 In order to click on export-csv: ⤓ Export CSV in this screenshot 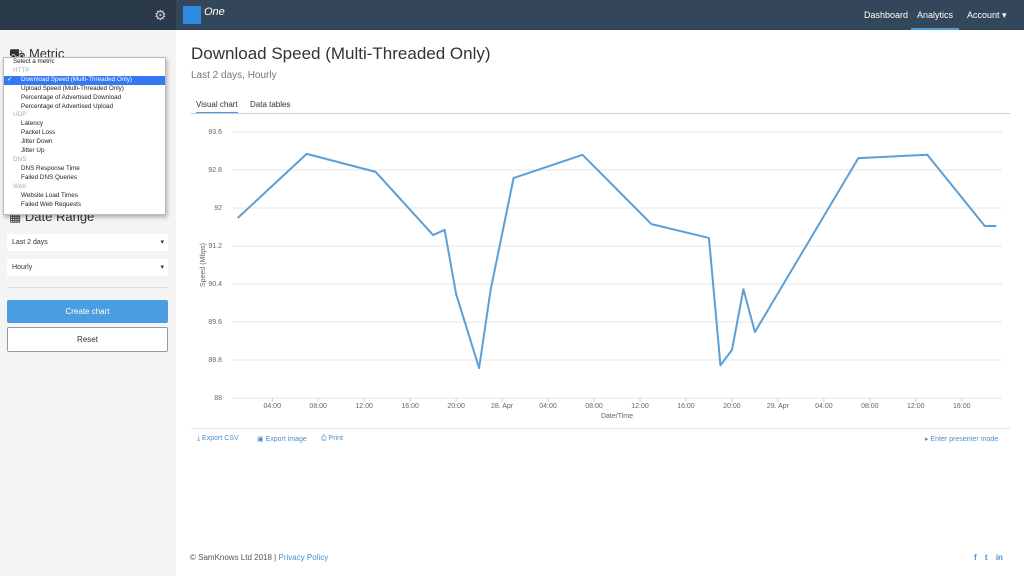, I will do `click(218, 438)`.